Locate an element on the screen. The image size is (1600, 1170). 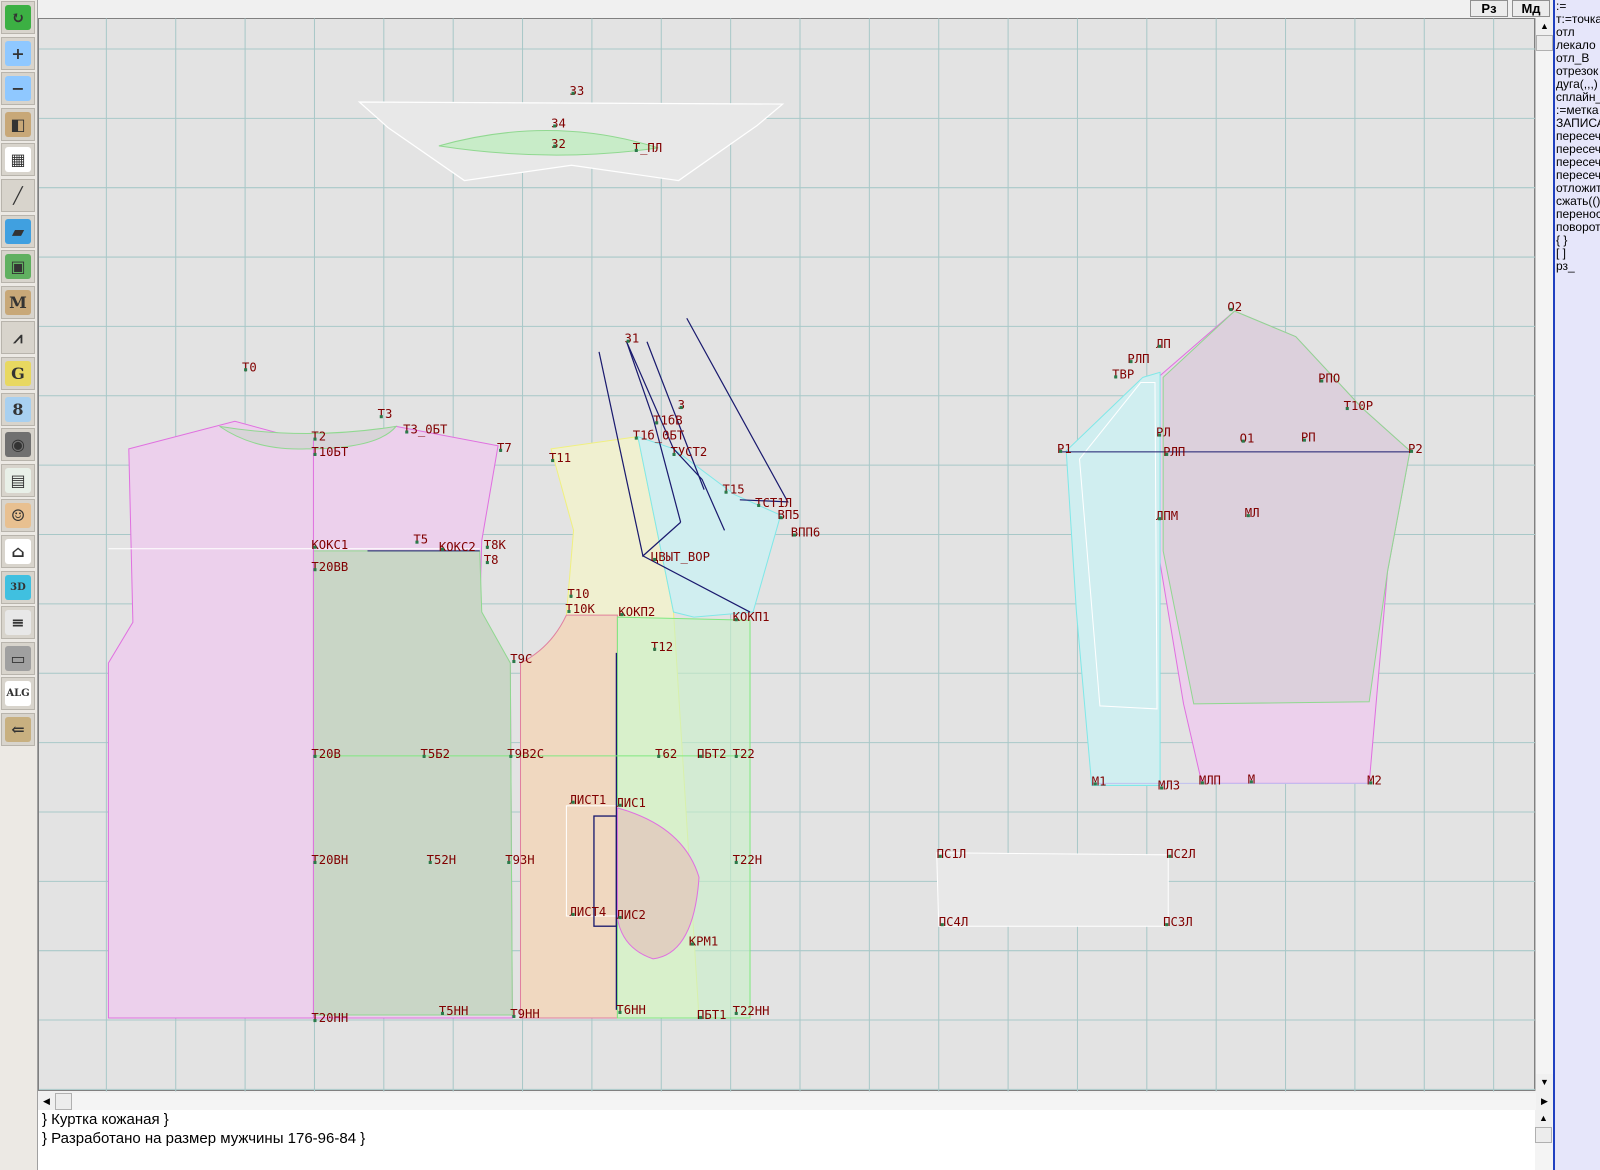
tool-button-jacket: ⌂ is located at coordinates (18, 551).